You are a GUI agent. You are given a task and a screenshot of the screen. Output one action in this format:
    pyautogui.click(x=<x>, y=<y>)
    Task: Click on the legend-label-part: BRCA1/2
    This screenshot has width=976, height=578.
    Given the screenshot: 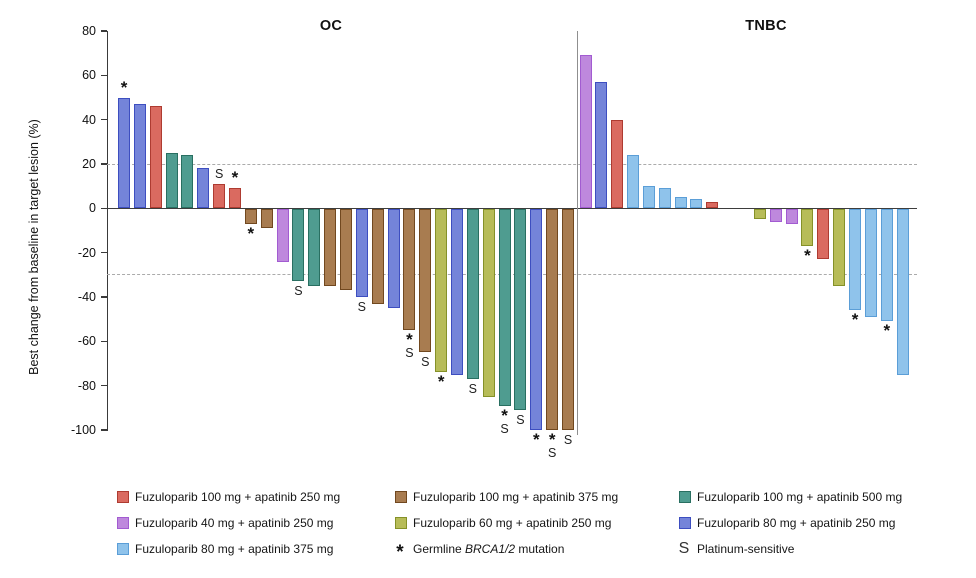 What is the action you would take?
    pyautogui.click(x=490, y=549)
    